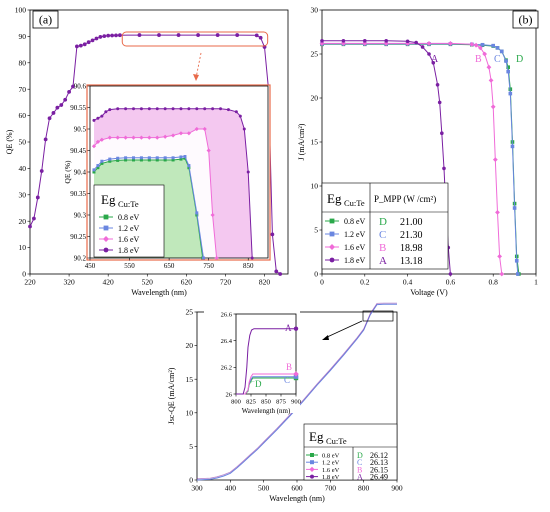  What do you see at coordinates (331, 456) in the screenshot?
I see `legend-label: 0.8 eV` at bounding box center [331, 456].